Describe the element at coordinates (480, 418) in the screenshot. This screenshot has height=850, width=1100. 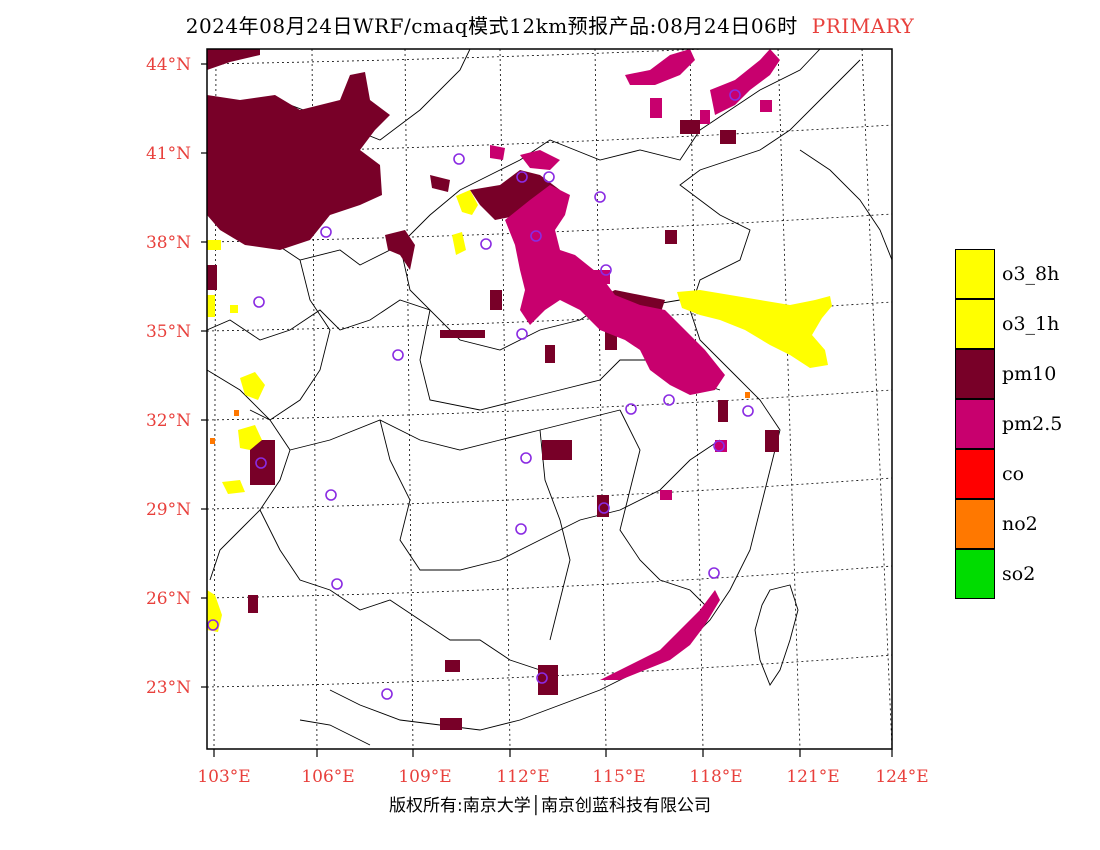
I see `no2-areas` at that location.